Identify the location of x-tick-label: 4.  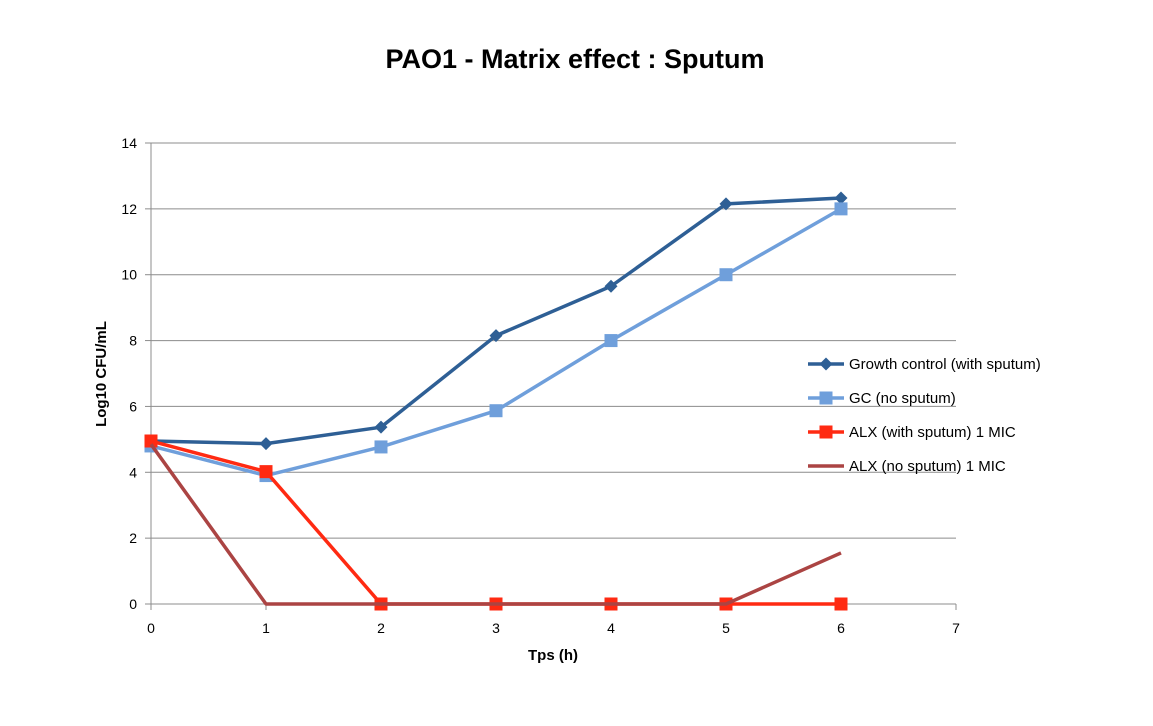
(611, 628).